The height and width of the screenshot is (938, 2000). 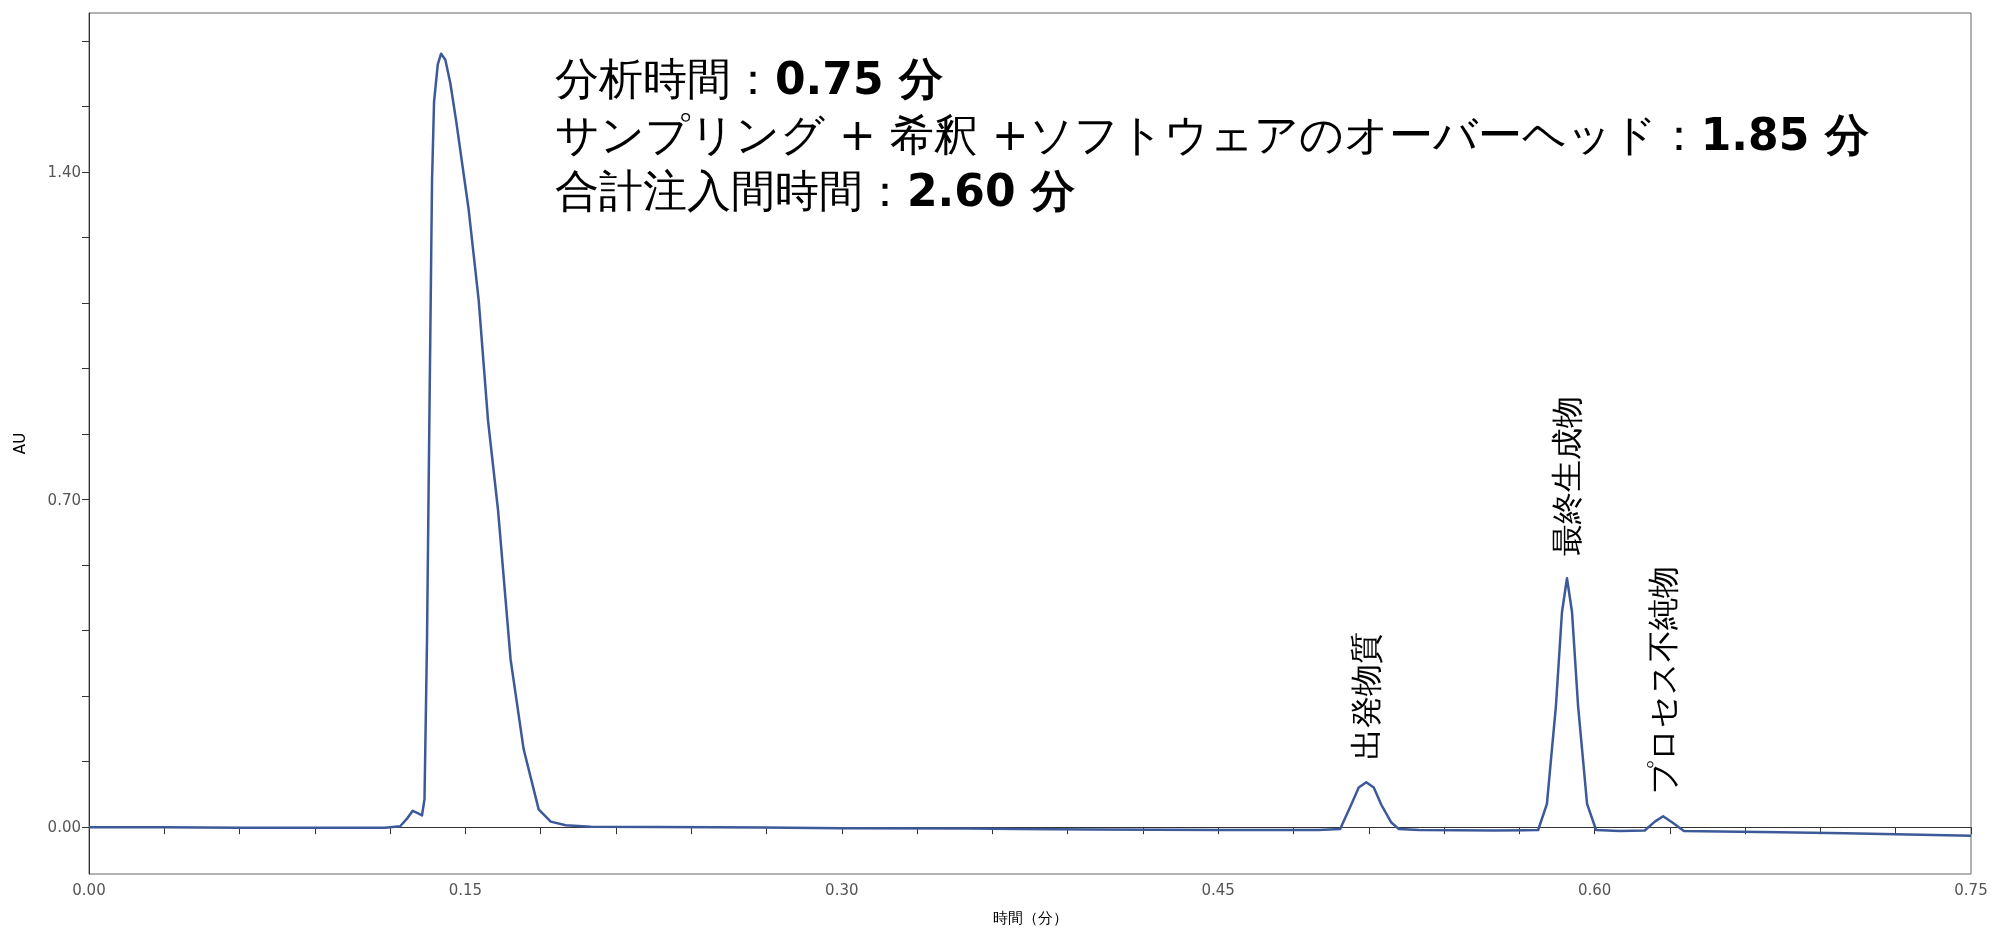 I want to click on x-axis-title: 時間（分）, so click(x=1030, y=917).